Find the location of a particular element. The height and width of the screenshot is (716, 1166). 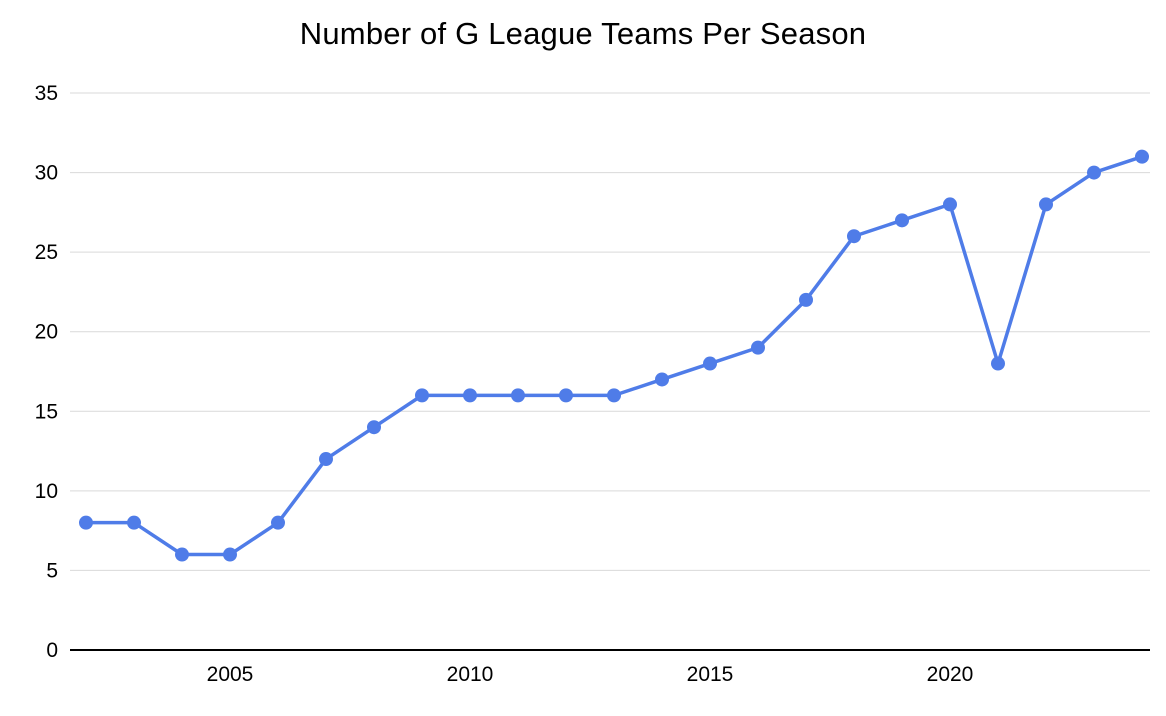

y-tick-label: 15 is located at coordinates (46, 411).